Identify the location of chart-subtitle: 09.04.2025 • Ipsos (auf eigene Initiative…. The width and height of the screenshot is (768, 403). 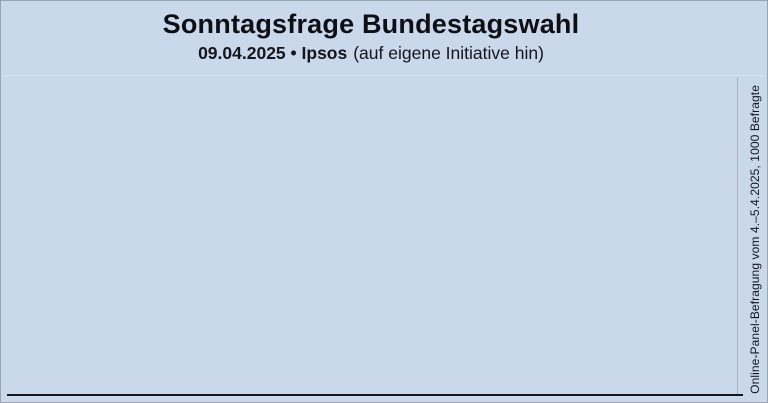
(371, 53).